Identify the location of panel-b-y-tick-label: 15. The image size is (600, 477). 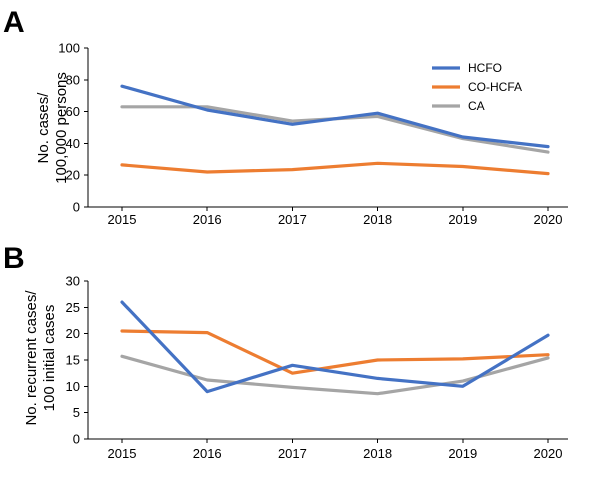
(73, 360).